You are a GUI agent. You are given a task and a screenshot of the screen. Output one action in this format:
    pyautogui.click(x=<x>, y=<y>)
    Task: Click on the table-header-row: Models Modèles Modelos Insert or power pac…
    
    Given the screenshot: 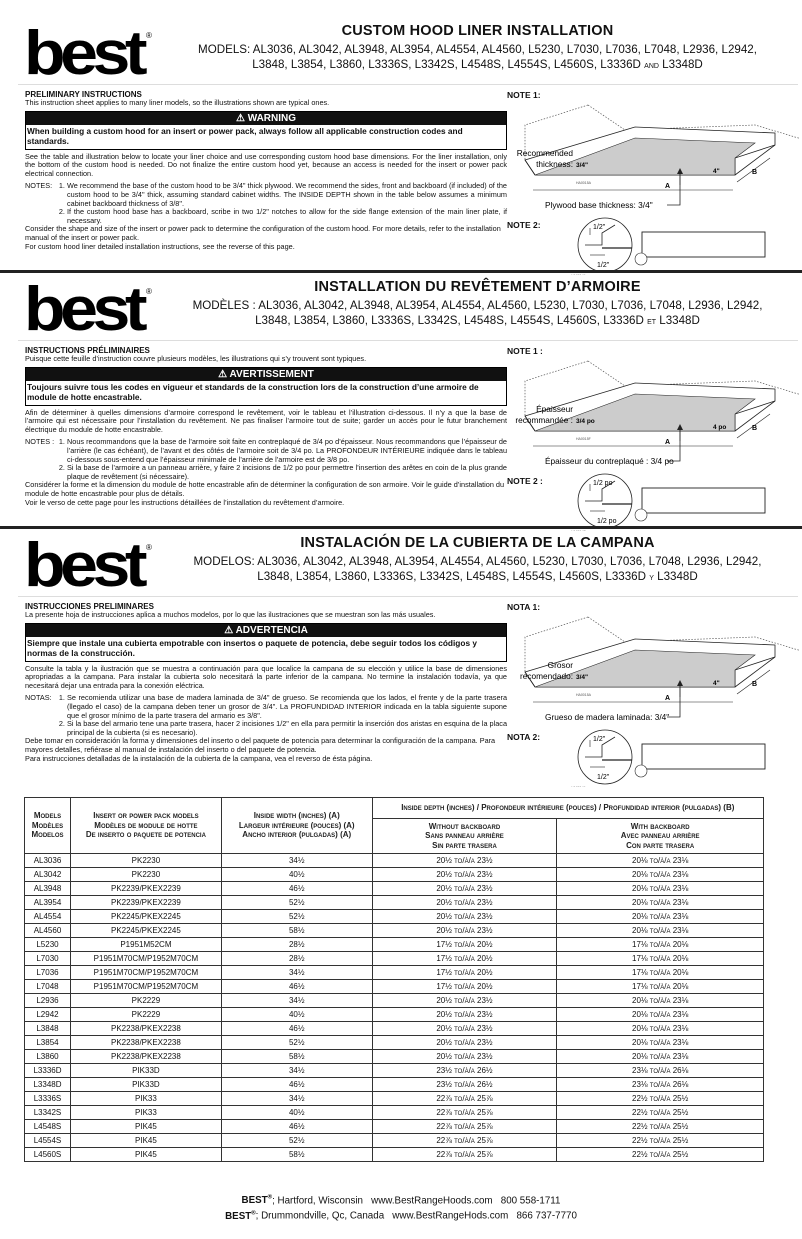 What is the action you would take?
    pyautogui.click(x=394, y=825)
    